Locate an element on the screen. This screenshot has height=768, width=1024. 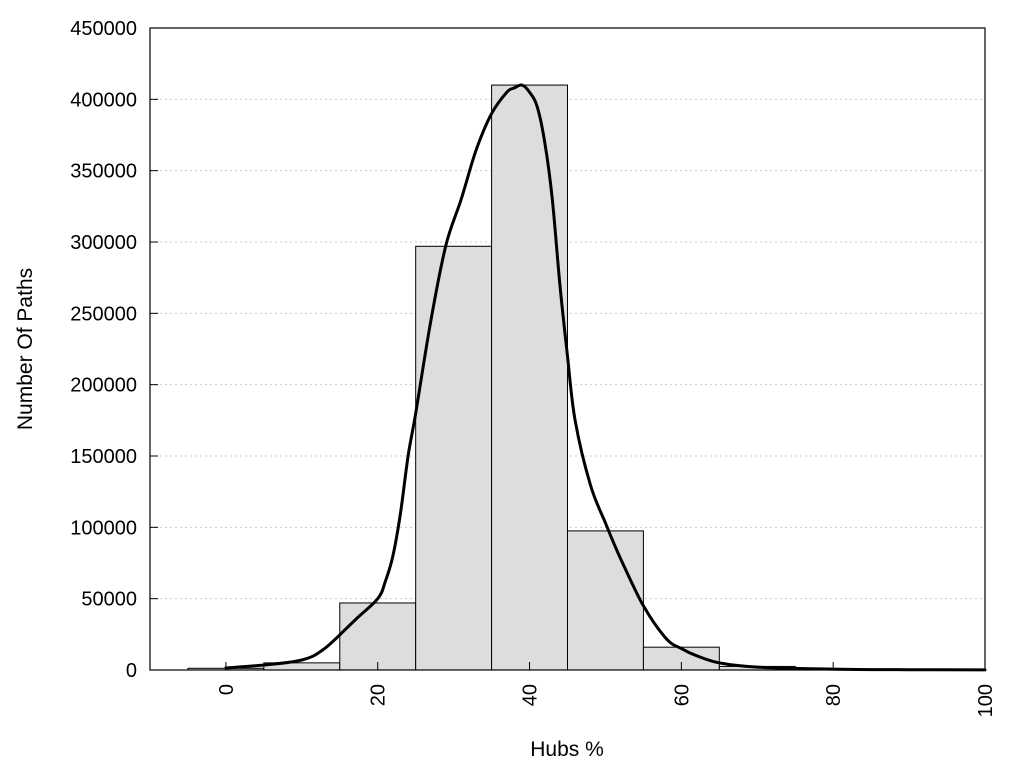
y-tick-label: 450000 is located at coordinates (103, 29).